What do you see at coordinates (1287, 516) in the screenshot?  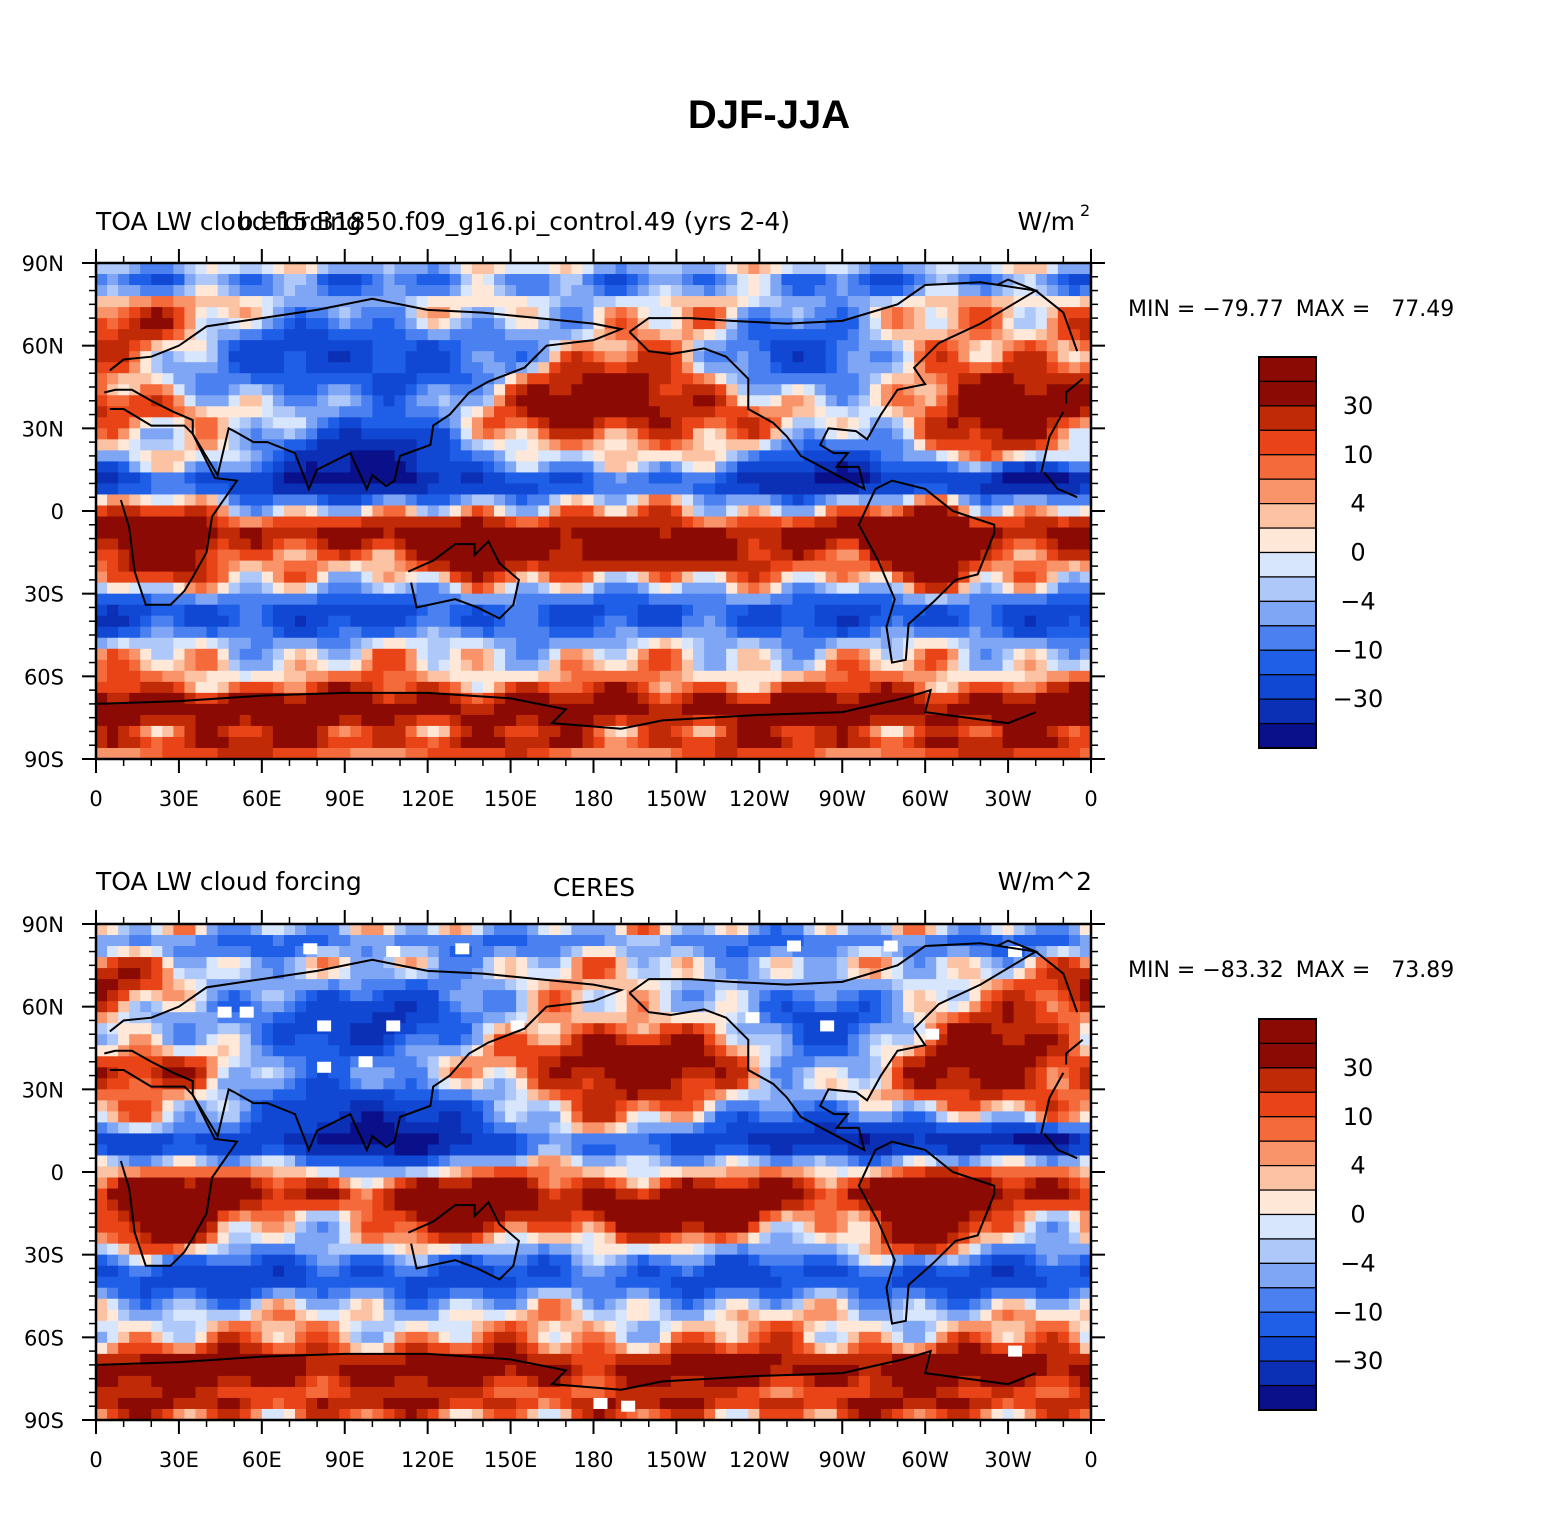 I see `colorbar-swatch` at bounding box center [1287, 516].